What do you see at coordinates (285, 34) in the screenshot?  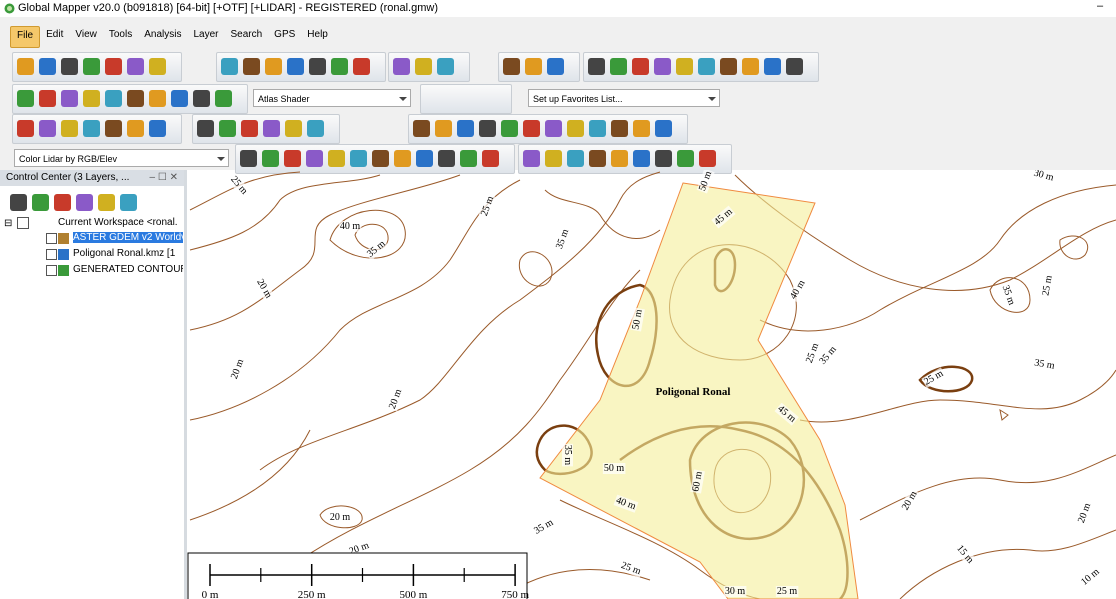 I see `menu-item: GPS` at bounding box center [285, 34].